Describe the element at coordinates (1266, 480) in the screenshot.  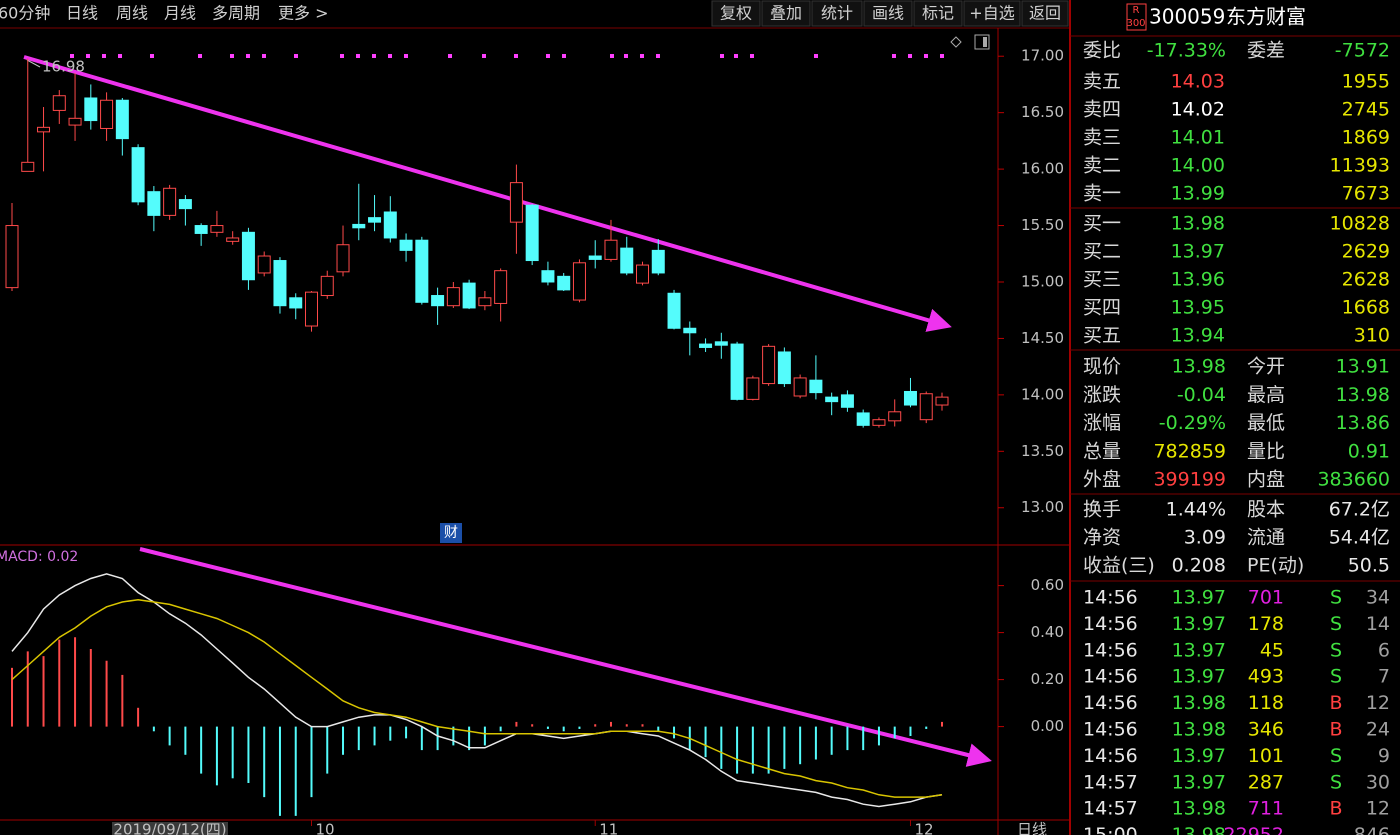
I see `quote-cell: 内盘` at that location.